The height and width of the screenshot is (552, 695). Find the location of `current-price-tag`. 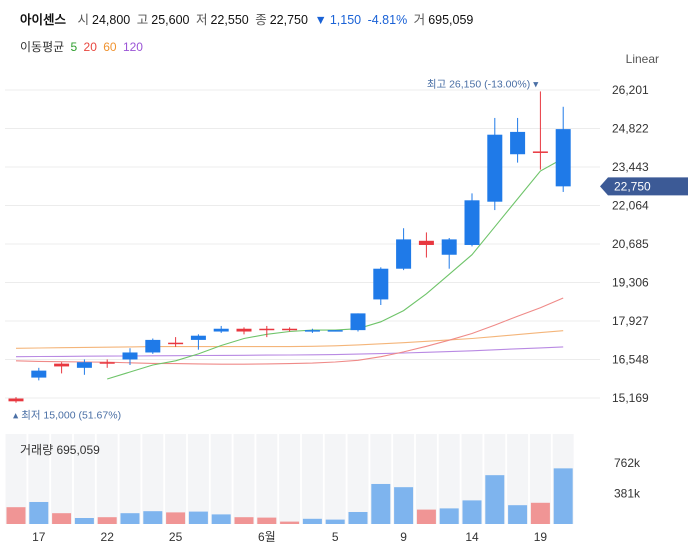

current-price-tag is located at coordinates (644, 186).